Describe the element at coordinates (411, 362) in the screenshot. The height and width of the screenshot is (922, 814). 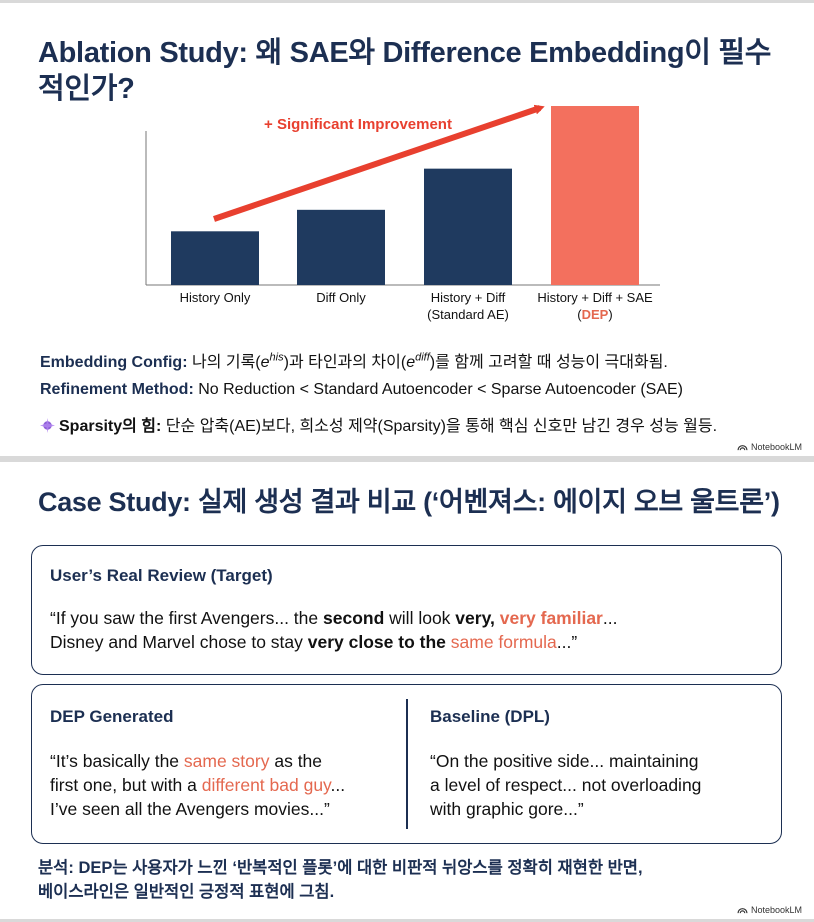
I see `diff-symbol: e` at that location.